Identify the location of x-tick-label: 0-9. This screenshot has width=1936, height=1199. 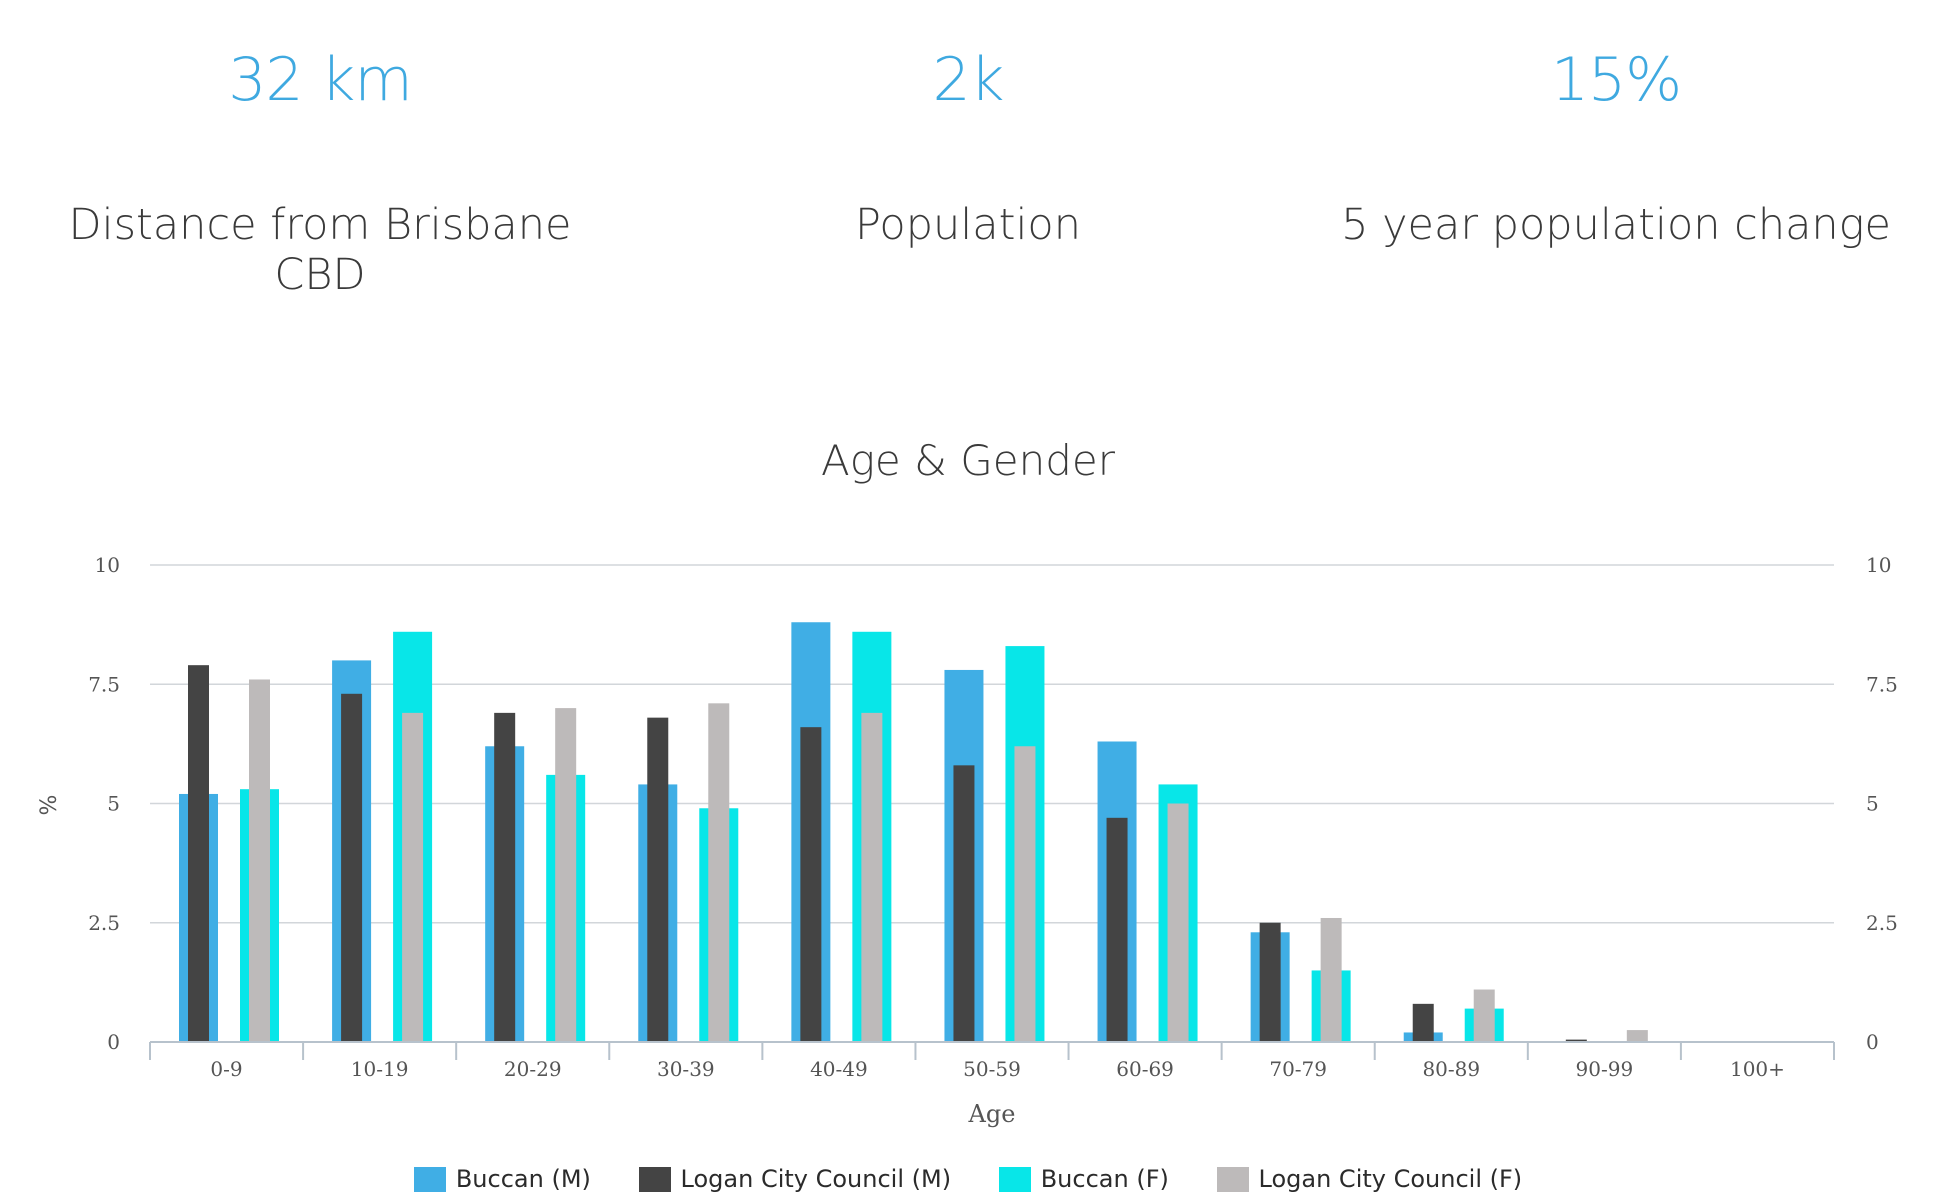
(226, 1069).